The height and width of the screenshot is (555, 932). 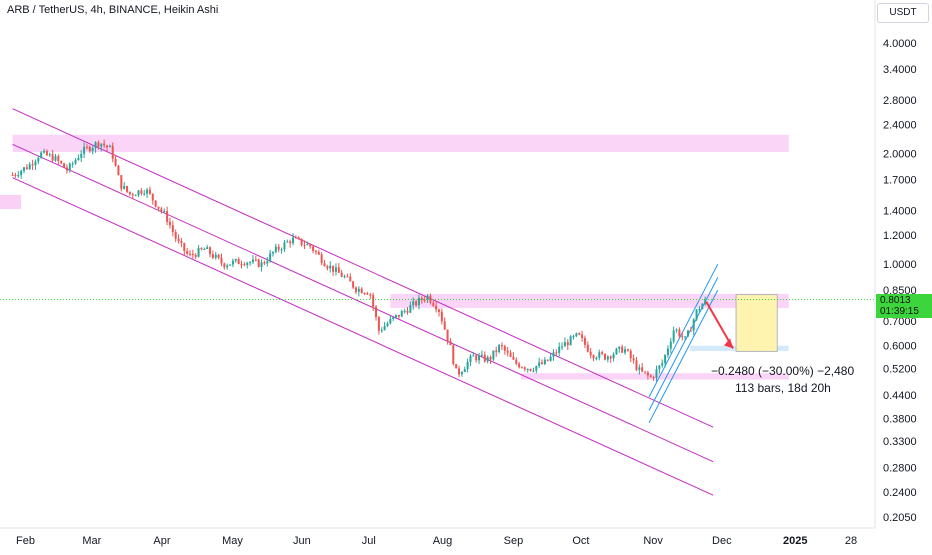 What do you see at coordinates (783, 371) in the screenshot?
I see `measure-change-label: −0.2480 (−30.00%) −2,480` at bounding box center [783, 371].